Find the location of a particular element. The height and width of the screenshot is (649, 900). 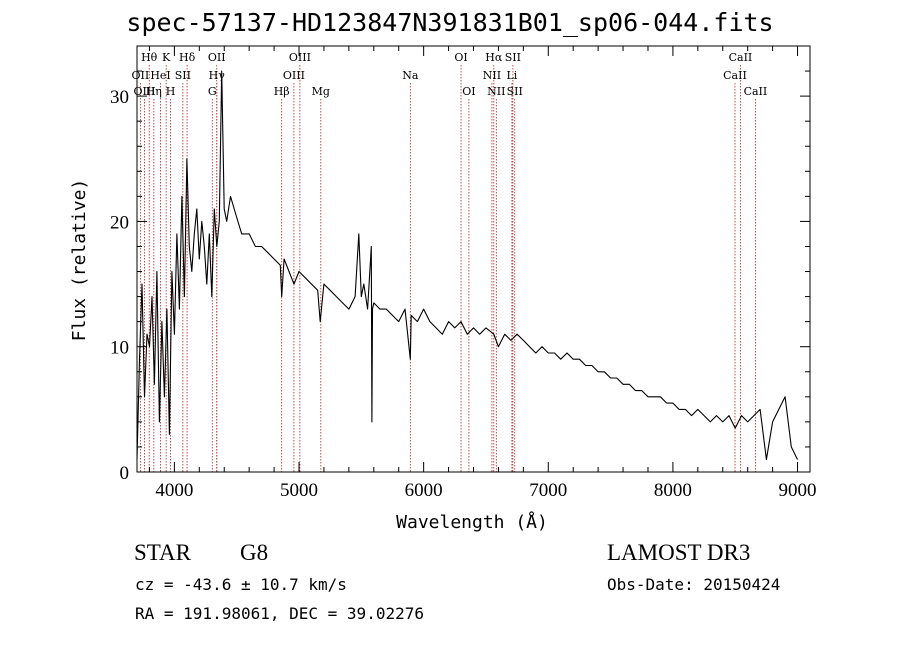

marker-label-8: CaII is located at coordinates (741, 57).